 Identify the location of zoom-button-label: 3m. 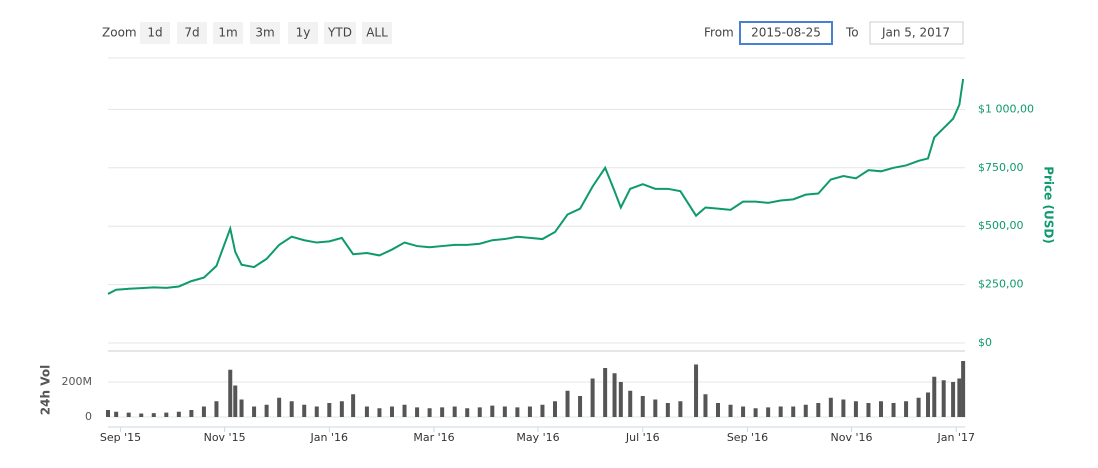
(264, 33).